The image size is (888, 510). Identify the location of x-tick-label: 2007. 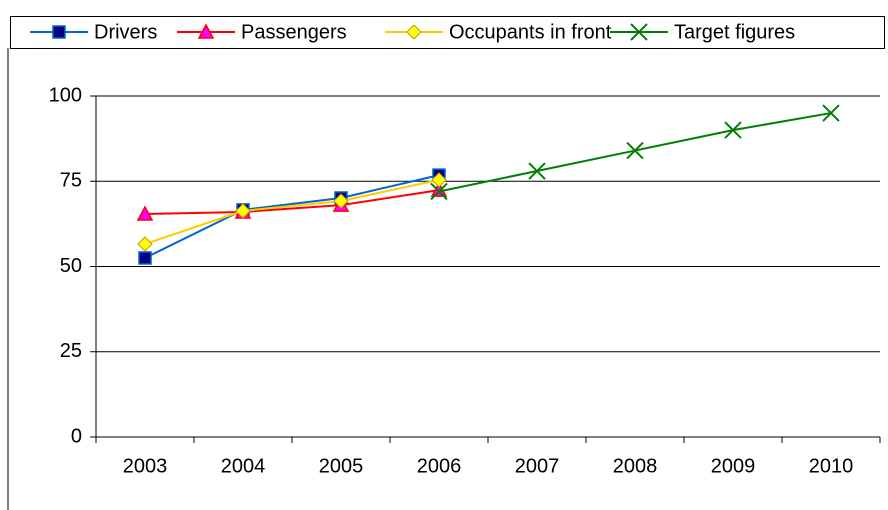
(537, 466).